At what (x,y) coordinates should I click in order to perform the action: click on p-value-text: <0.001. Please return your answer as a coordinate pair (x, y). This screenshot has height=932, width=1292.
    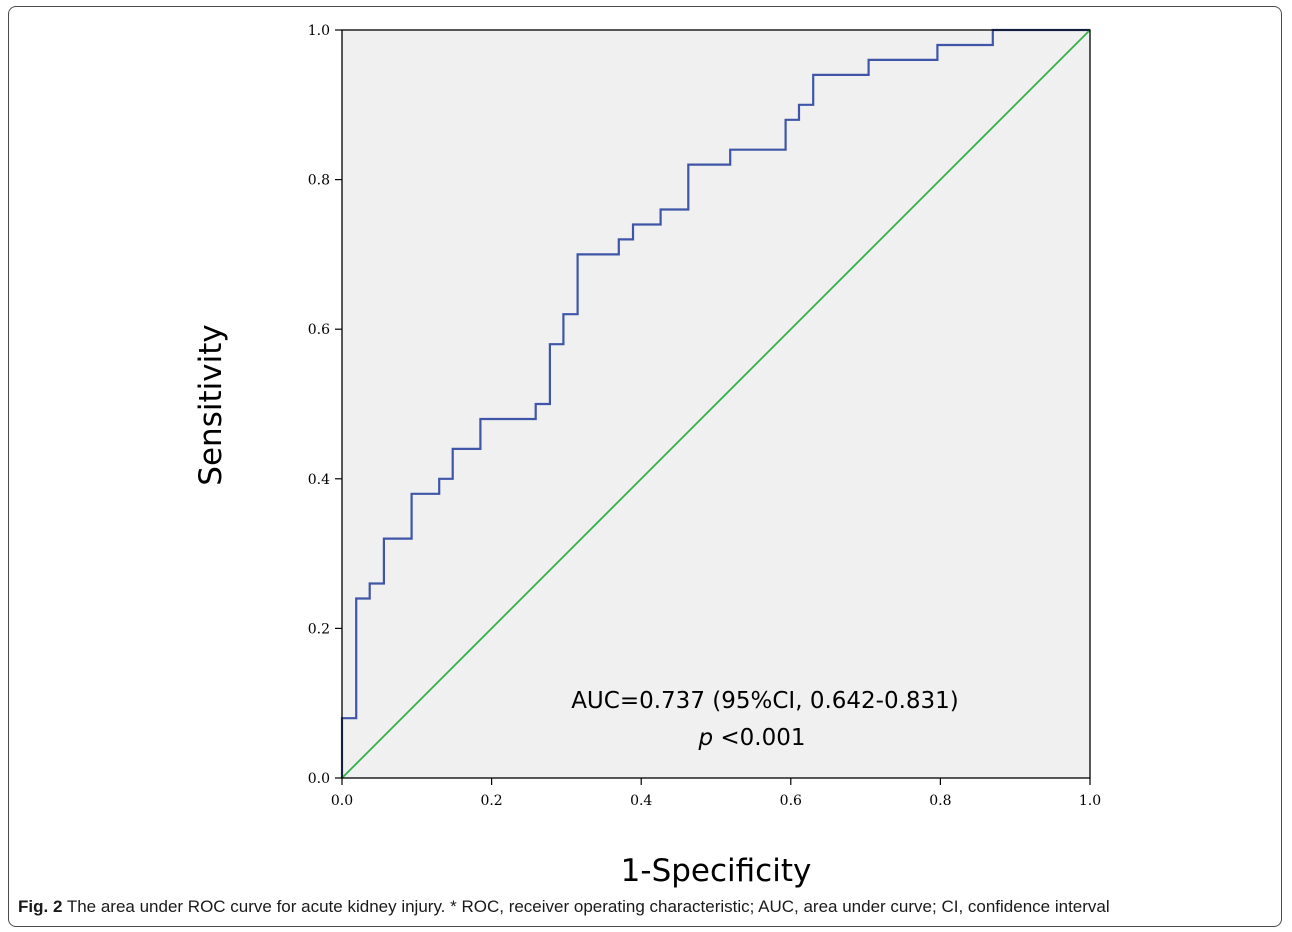
    Looking at the image, I should click on (759, 738).